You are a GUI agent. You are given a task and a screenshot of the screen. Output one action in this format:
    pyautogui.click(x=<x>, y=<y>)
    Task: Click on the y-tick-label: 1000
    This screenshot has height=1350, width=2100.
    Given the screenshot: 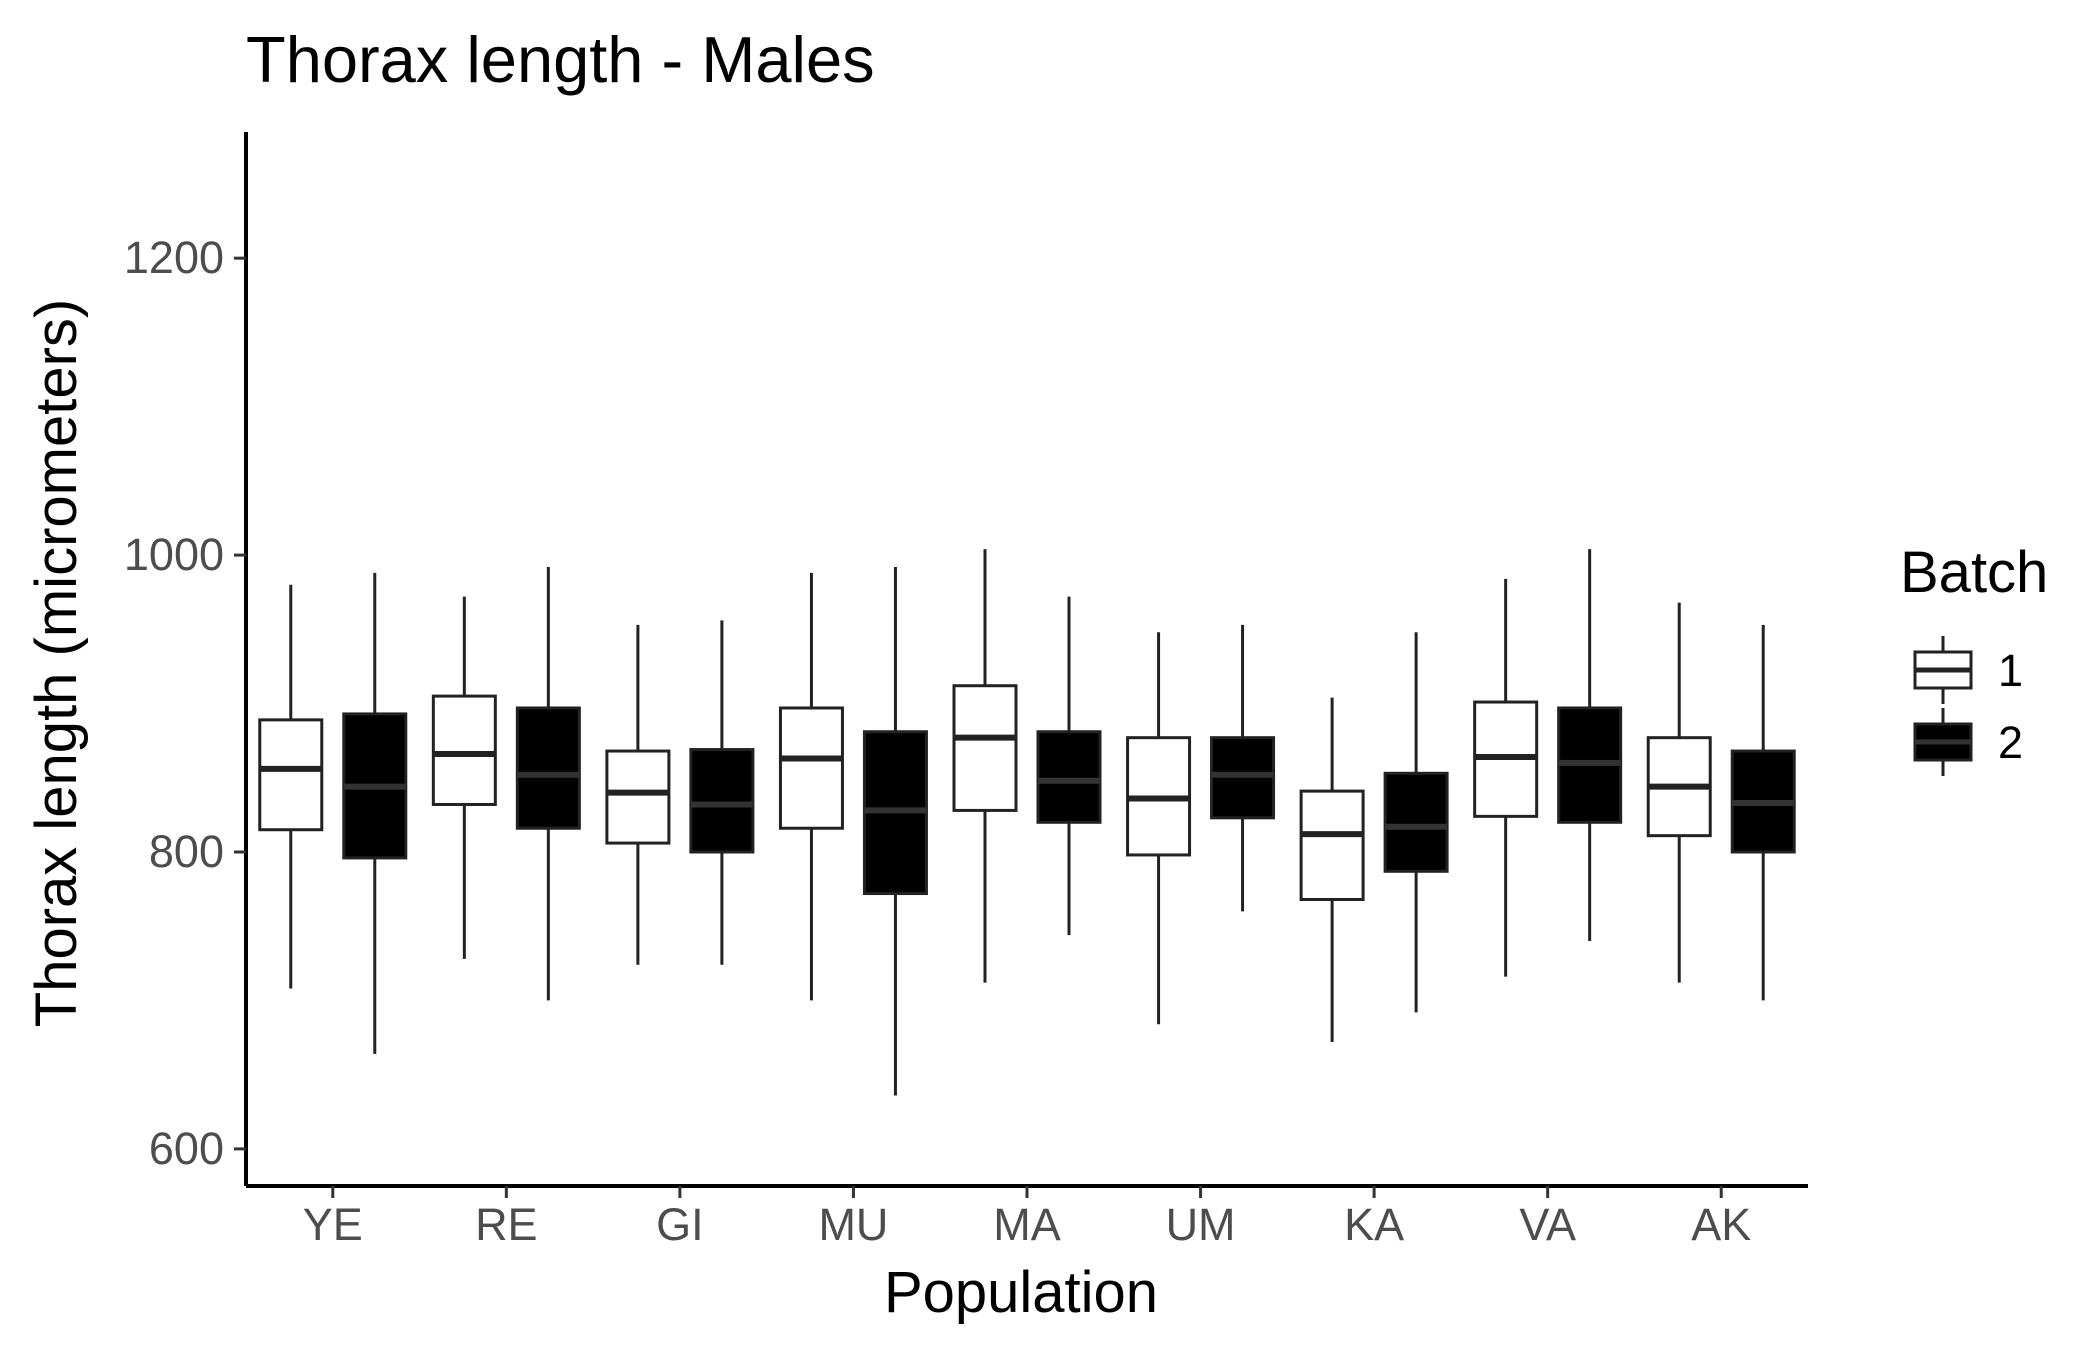 What is the action you would take?
    pyautogui.click(x=174, y=554)
    